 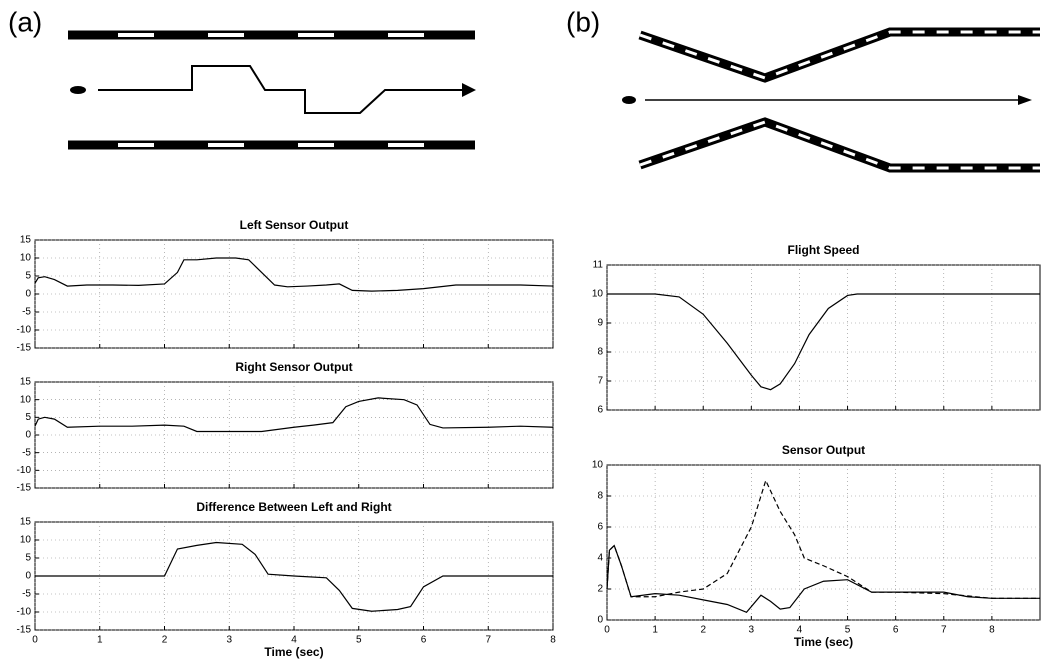 What do you see at coordinates (831, 100) in the screenshot?
I see `corridor-diagram-b` at bounding box center [831, 100].